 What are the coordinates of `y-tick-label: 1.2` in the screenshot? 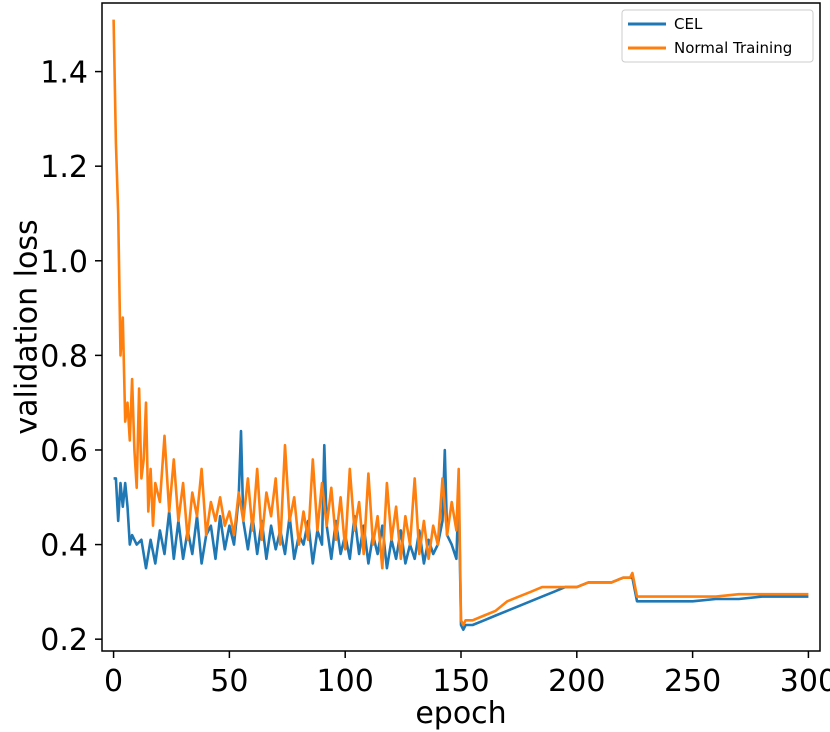 It's located at (64, 167).